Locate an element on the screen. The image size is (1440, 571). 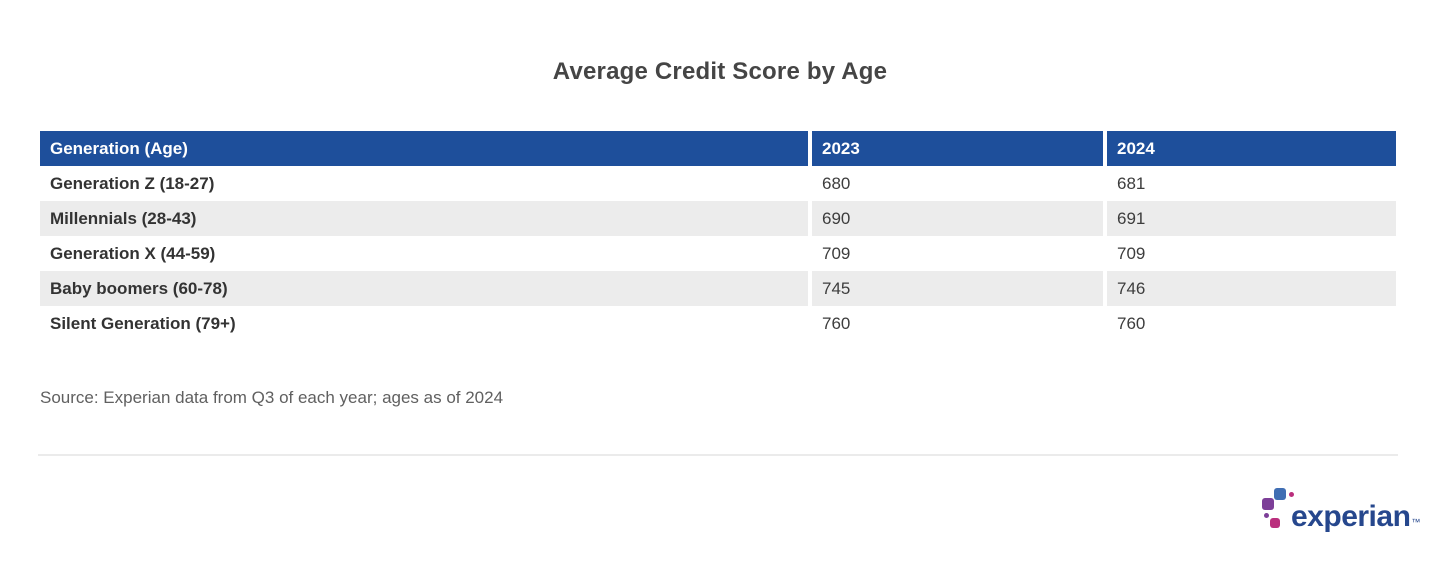
experian-logo: experian ™ is located at coordinates (1340, 510).